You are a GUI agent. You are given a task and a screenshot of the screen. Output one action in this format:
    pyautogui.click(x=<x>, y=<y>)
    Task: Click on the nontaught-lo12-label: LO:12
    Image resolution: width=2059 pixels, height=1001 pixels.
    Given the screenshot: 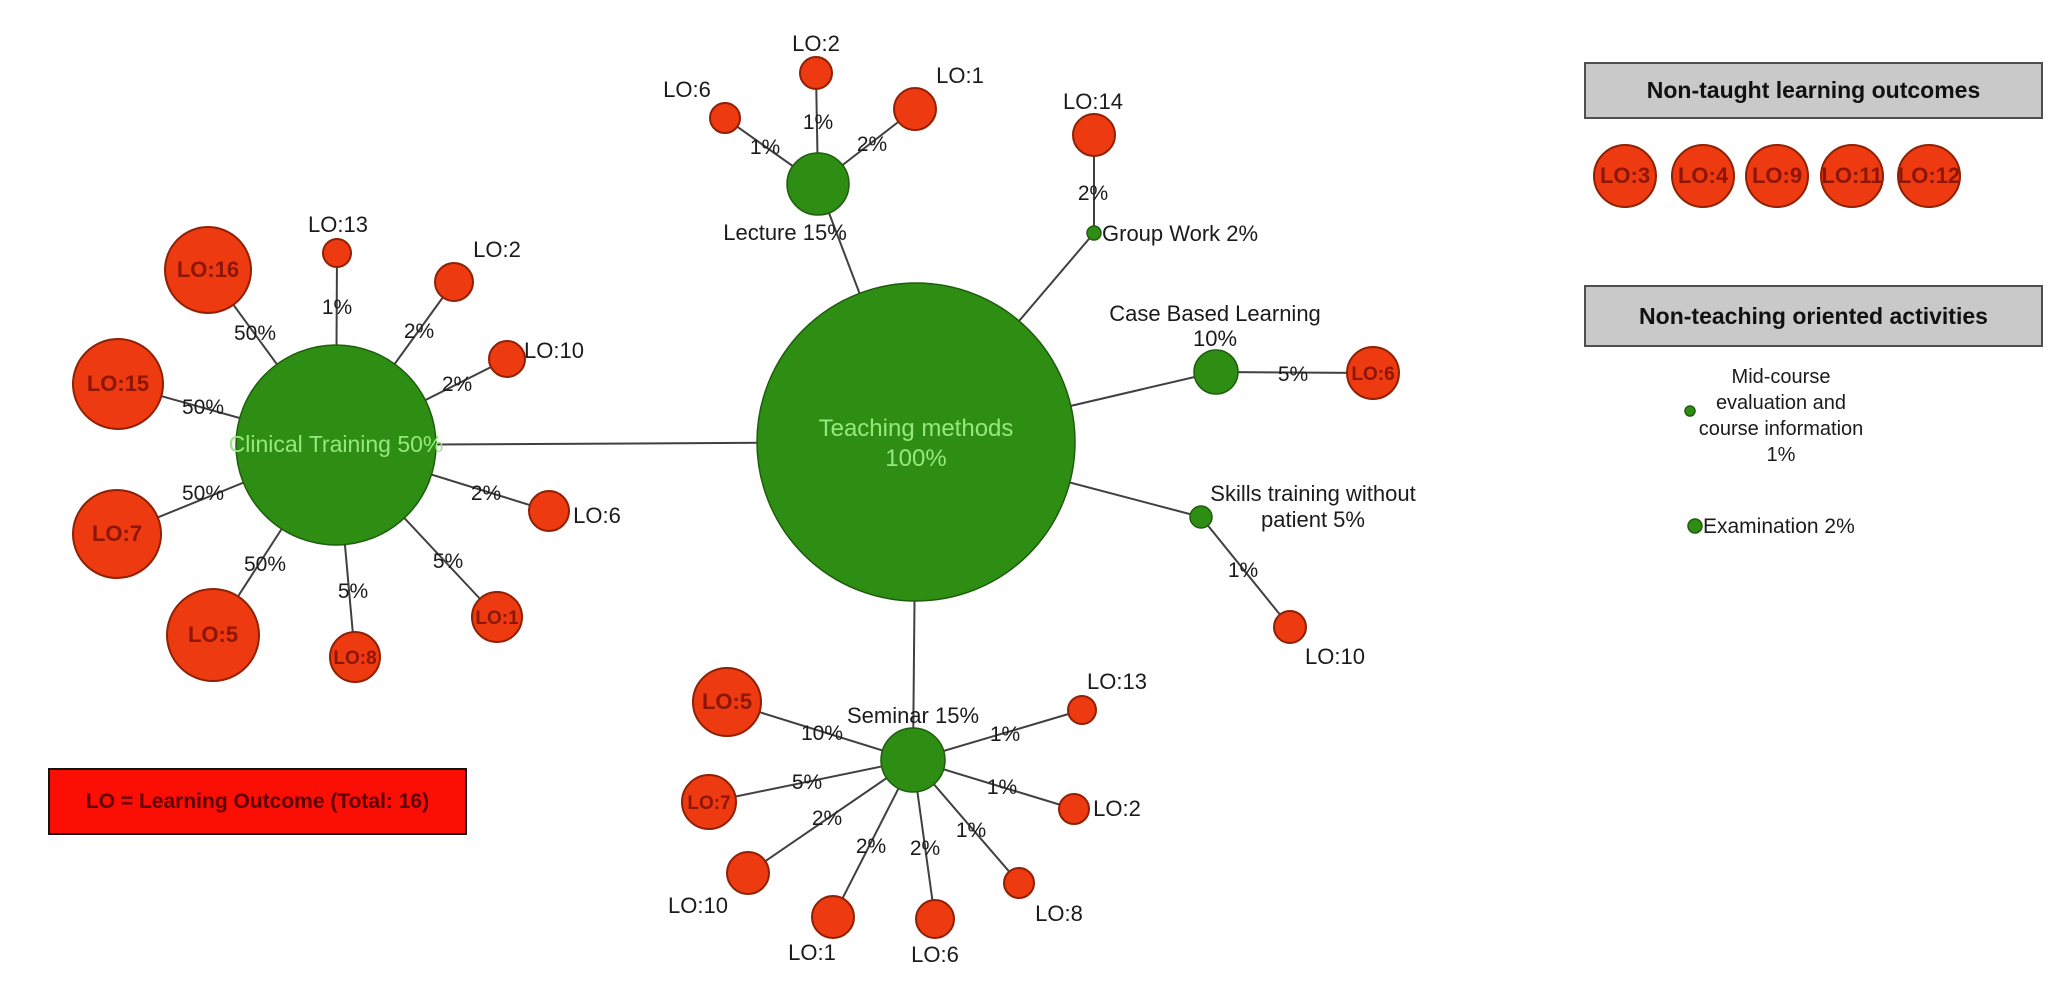 What is the action you would take?
    pyautogui.click(x=1929, y=175)
    